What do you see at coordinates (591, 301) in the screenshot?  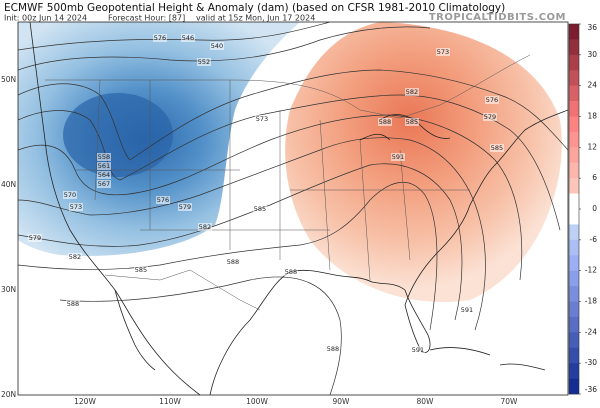 I see `colorbar-label: -18` at bounding box center [591, 301].